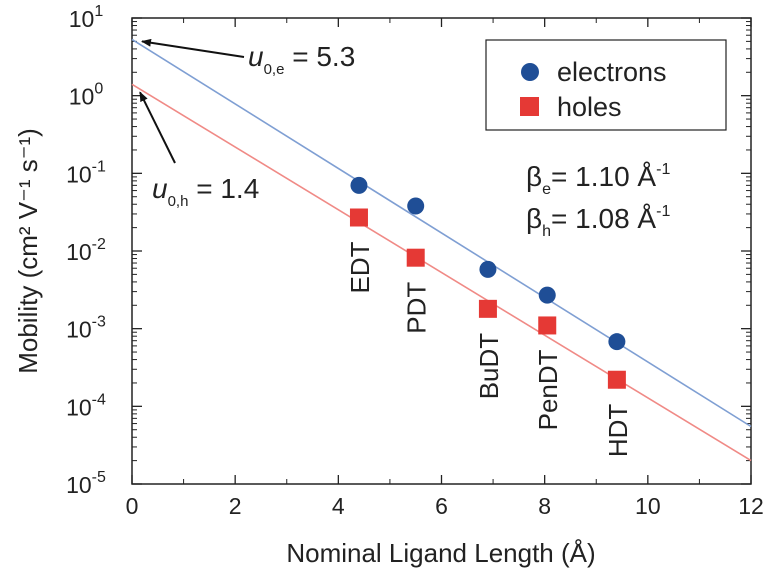  I want to click on y-tick-label: 10¹, so click(86, 17).